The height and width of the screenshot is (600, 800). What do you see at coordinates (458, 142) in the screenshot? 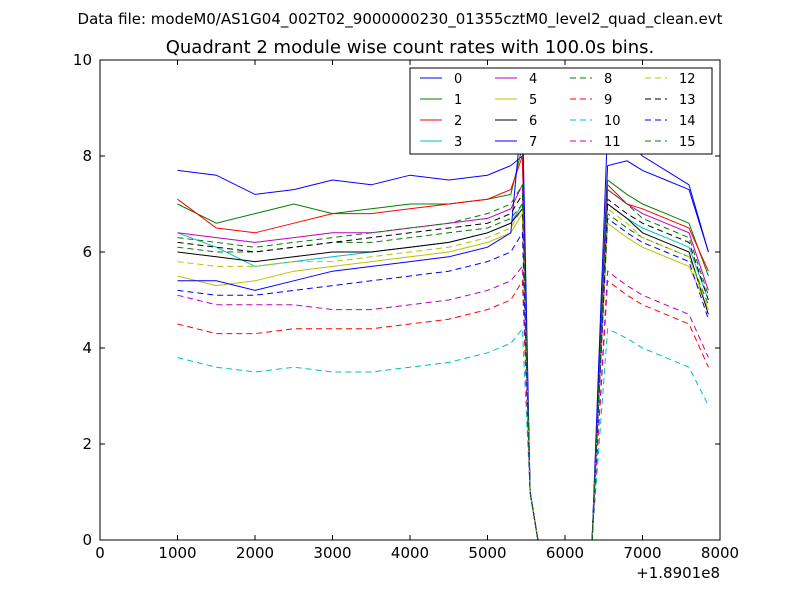
I see `legend-label-3: 3` at bounding box center [458, 142].